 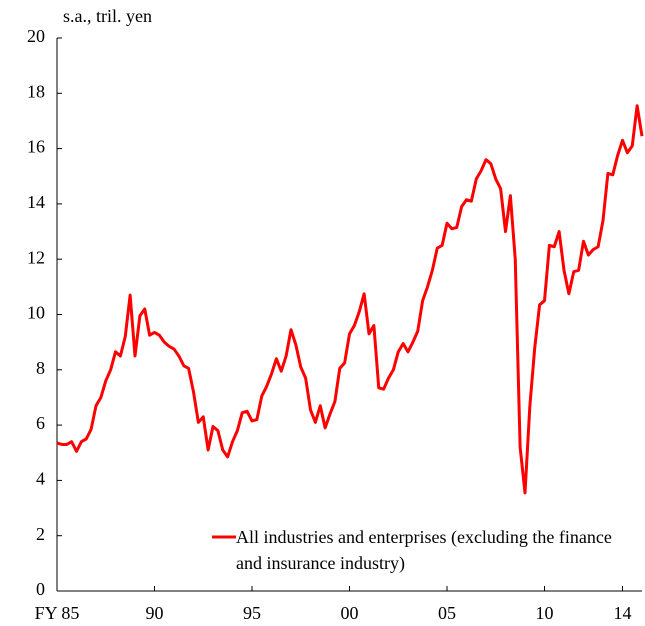 I want to click on x-tick-label: 90, so click(x=155, y=613).